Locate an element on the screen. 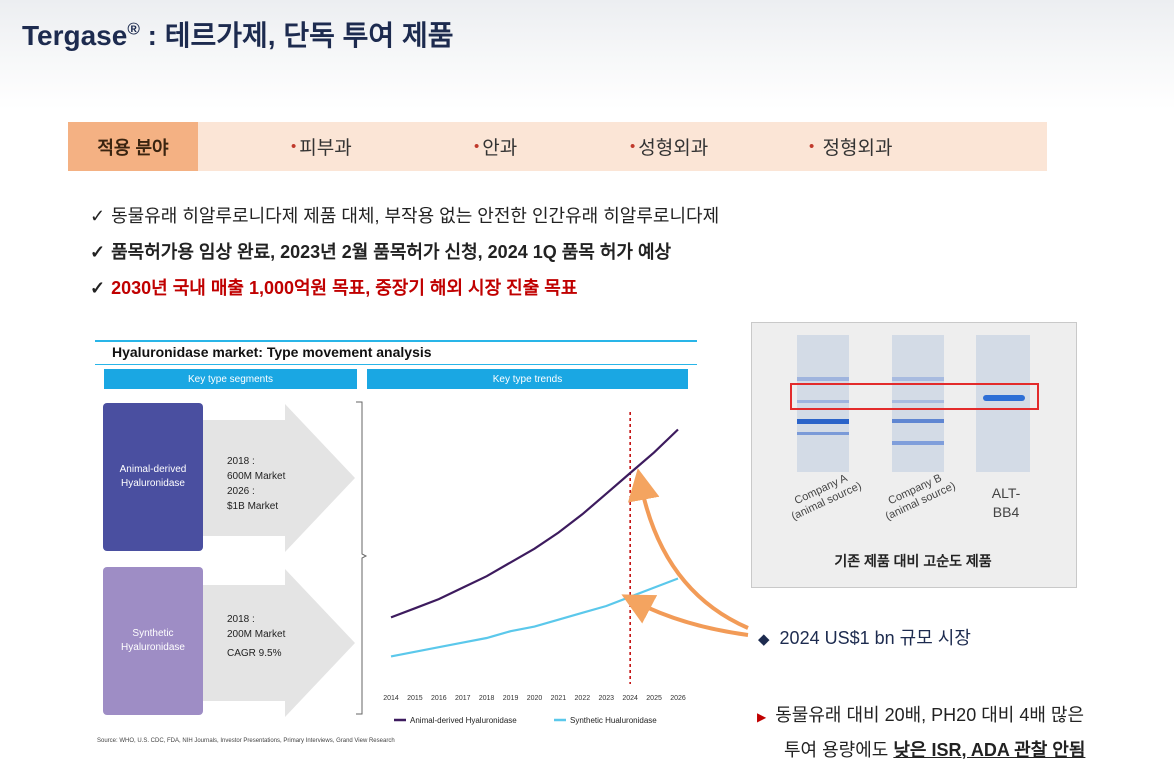 The height and width of the screenshot is (780, 1174). x-tick-label: 2020 is located at coordinates (535, 698).